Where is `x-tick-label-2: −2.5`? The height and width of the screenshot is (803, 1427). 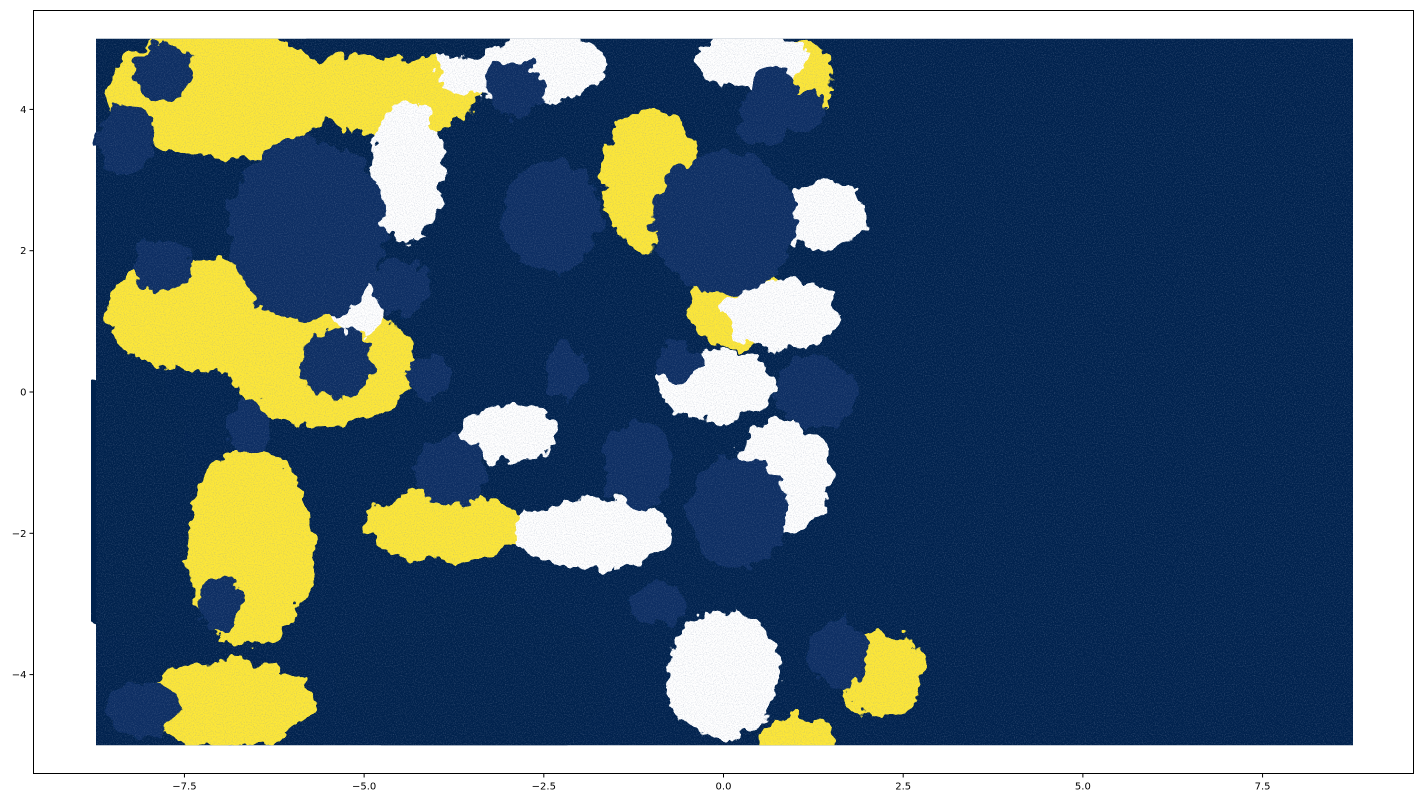 x-tick-label-2: −2.5 is located at coordinates (544, 787).